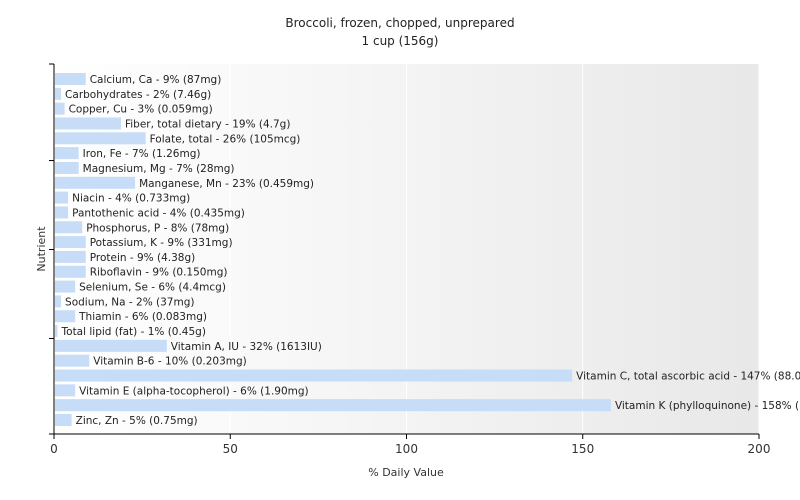 The image size is (800, 500). What do you see at coordinates (406, 472) in the screenshot?
I see `x-axis-label: % Daily Value` at bounding box center [406, 472].